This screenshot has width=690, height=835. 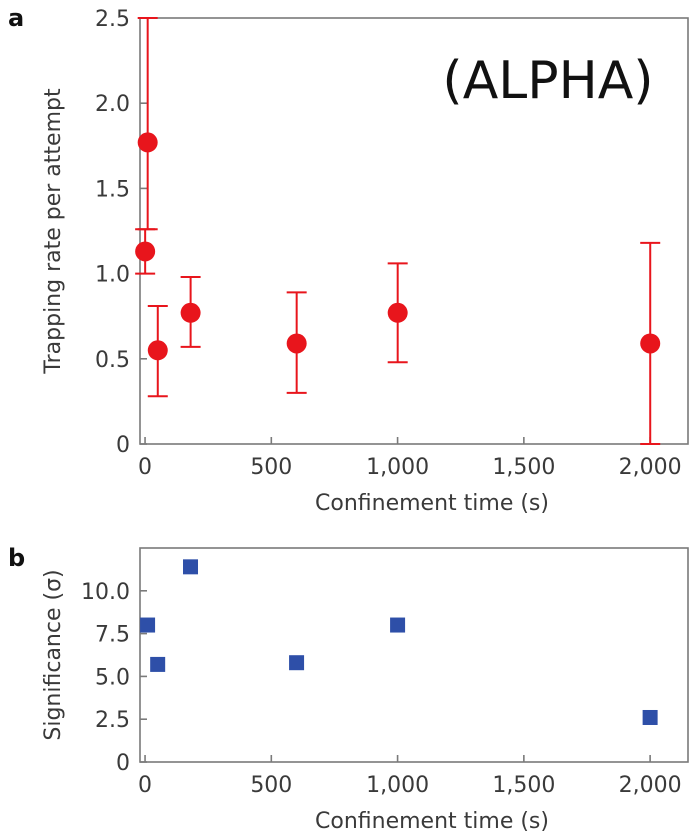 I want to click on alpha-annotation: (ALPHA), so click(x=547, y=81).